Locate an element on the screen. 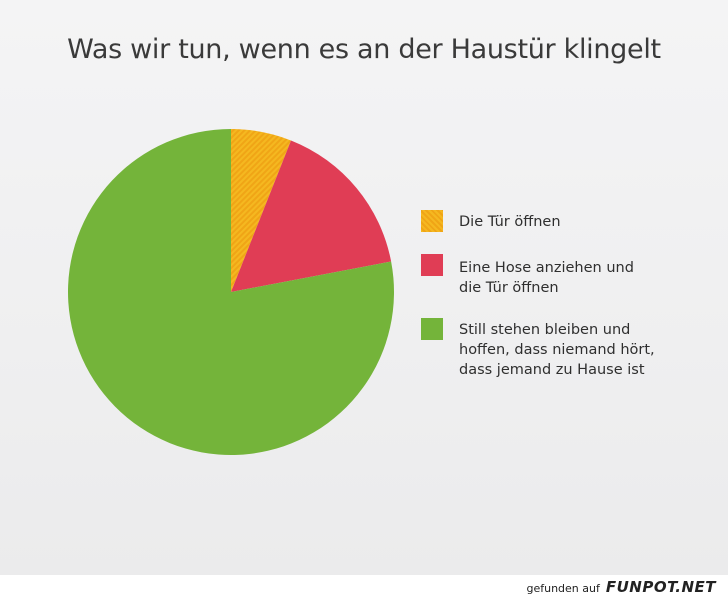 The width and height of the screenshot is (728, 597). legend-label-door: Die Tür öffnen is located at coordinates (510, 222).